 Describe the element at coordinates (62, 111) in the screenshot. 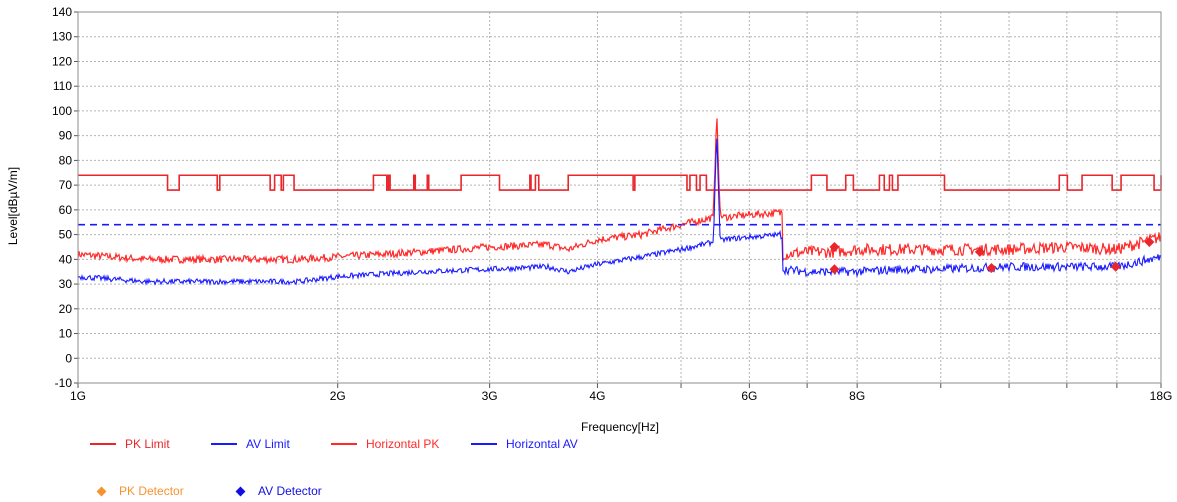

I see `y-tick-label: 100` at that location.